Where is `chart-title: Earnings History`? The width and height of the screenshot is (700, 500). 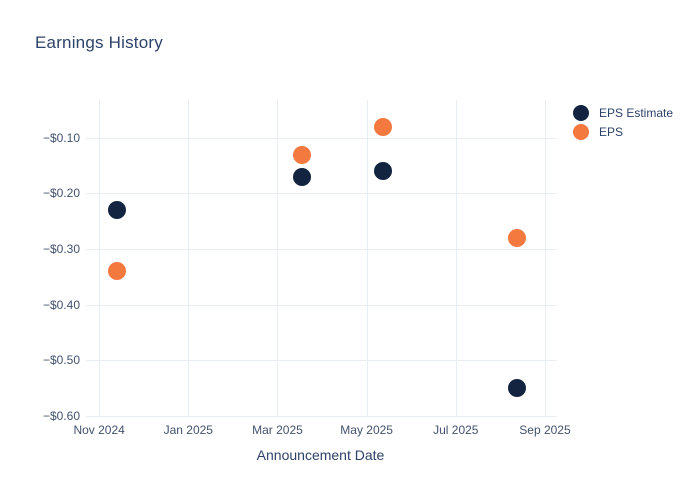 chart-title: Earnings History is located at coordinates (99, 42).